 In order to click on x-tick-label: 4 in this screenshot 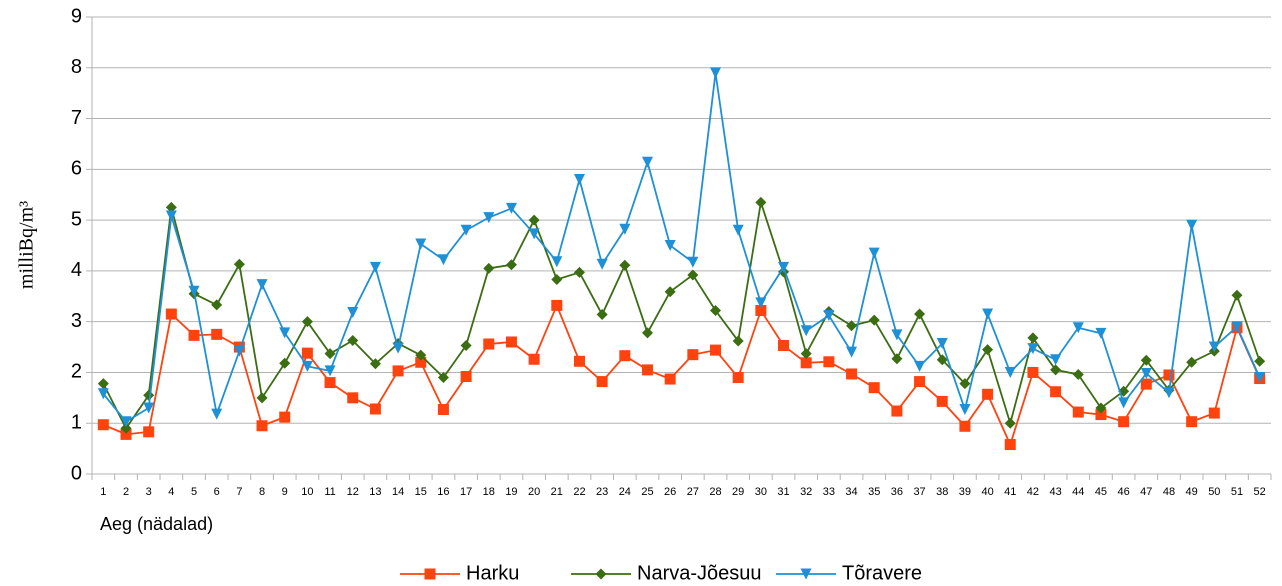, I will do `click(171, 492)`.